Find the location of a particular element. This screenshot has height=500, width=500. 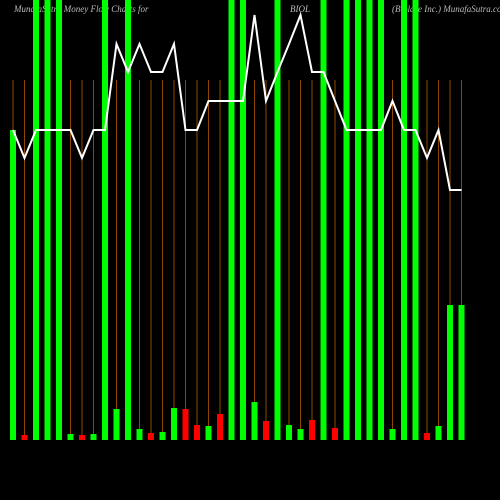

chart-title: MunafaSutra Money Flow Charts for is located at coordinates (81, 9).